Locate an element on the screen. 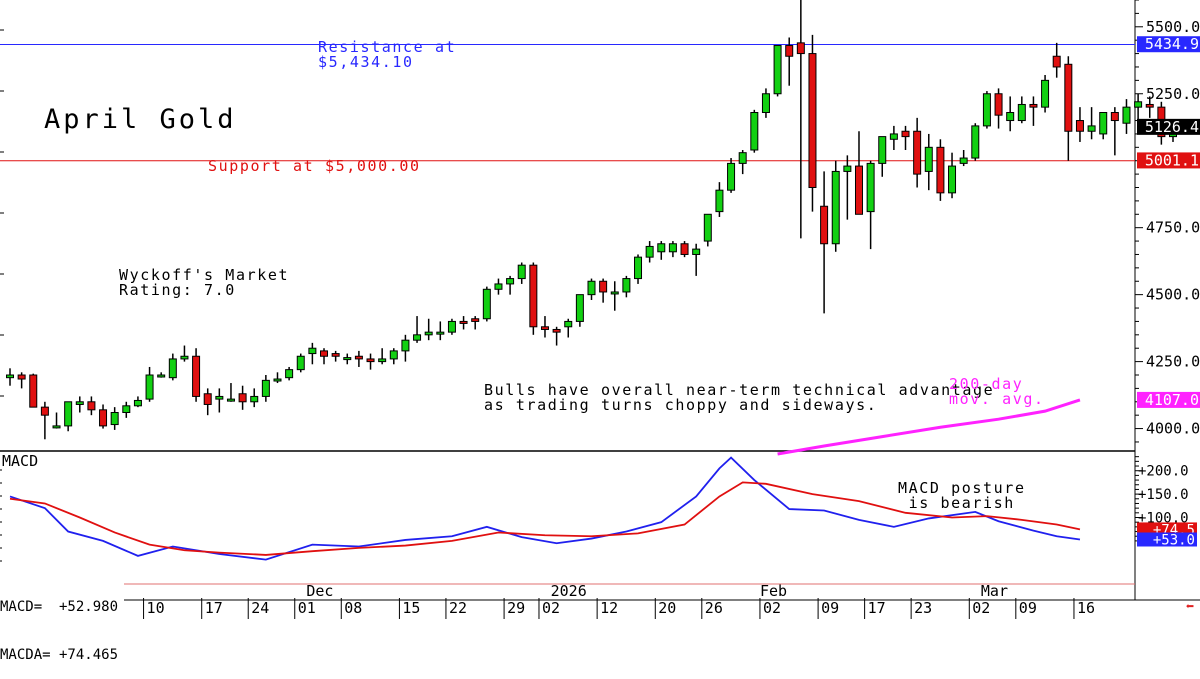  date-label: 22 is located at coordinates (458, 608).